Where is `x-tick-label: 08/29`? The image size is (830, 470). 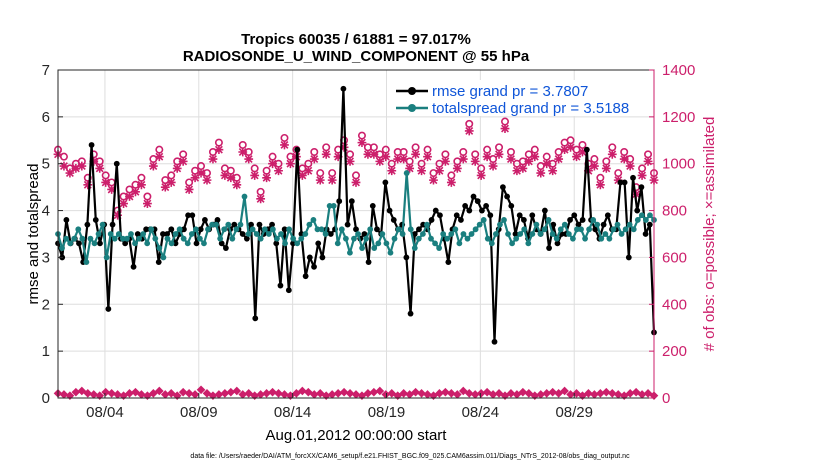 x-tick-label: 08/29 is located at coordinates (574, 412).